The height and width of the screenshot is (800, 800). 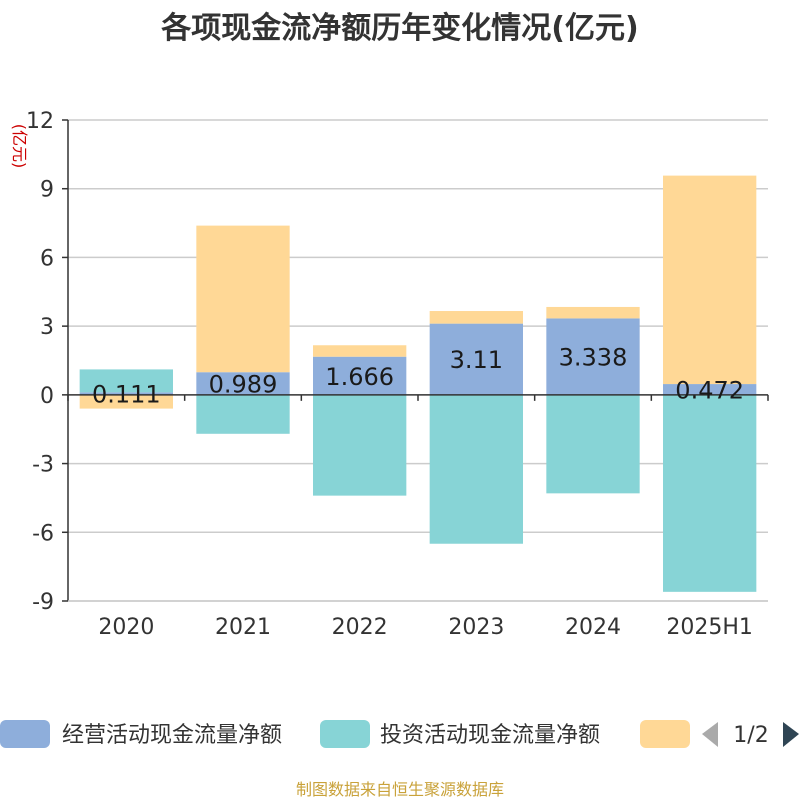 What do you see at coordinates (400, 789) in the screenshot?
I see `source-note: 制图数据来自恒生聚源数据库` at bounding box center [400, 789].